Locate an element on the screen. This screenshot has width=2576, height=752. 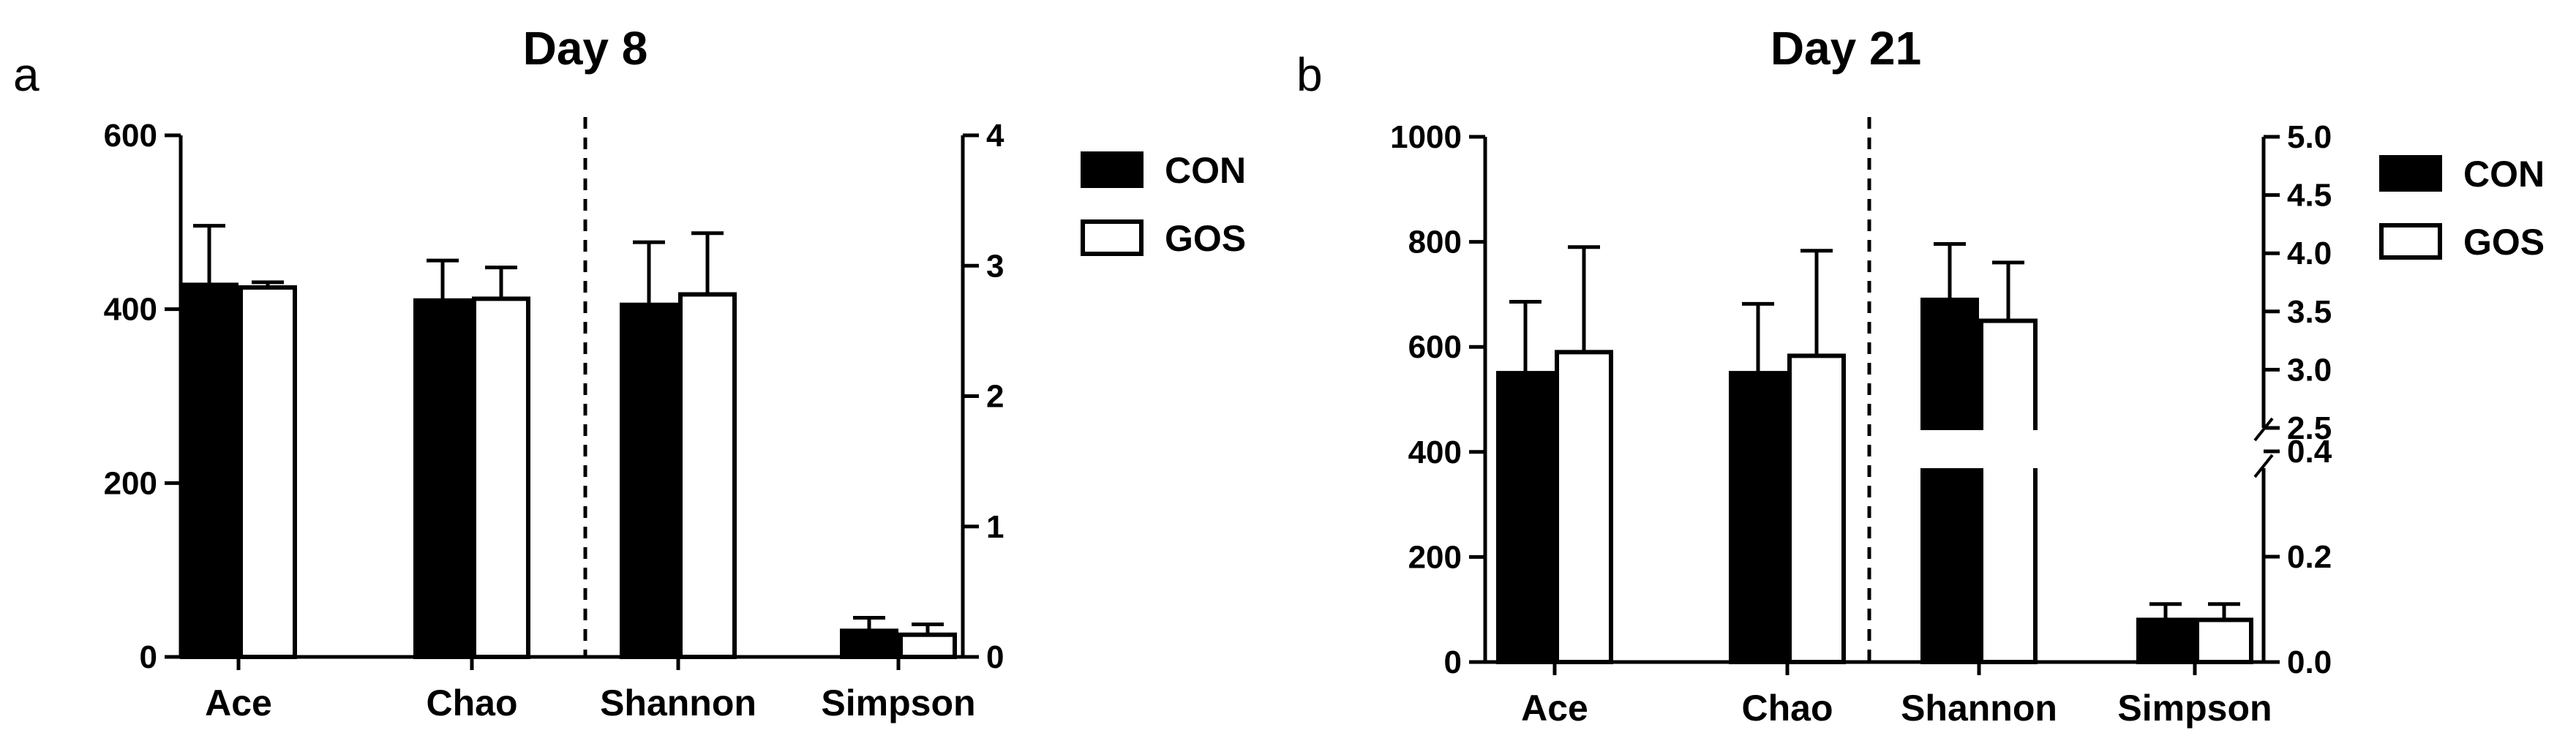
panel-b-left-tick-label: 0 is located at coordinates (1453, 662).